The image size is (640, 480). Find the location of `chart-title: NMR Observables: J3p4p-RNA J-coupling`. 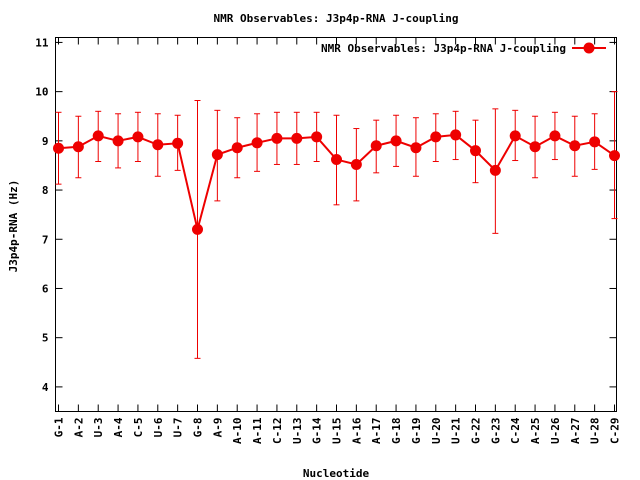

chart-title: NMR Observables: J3p4p-RNA J-coupling is located at coordinates (335, 18).